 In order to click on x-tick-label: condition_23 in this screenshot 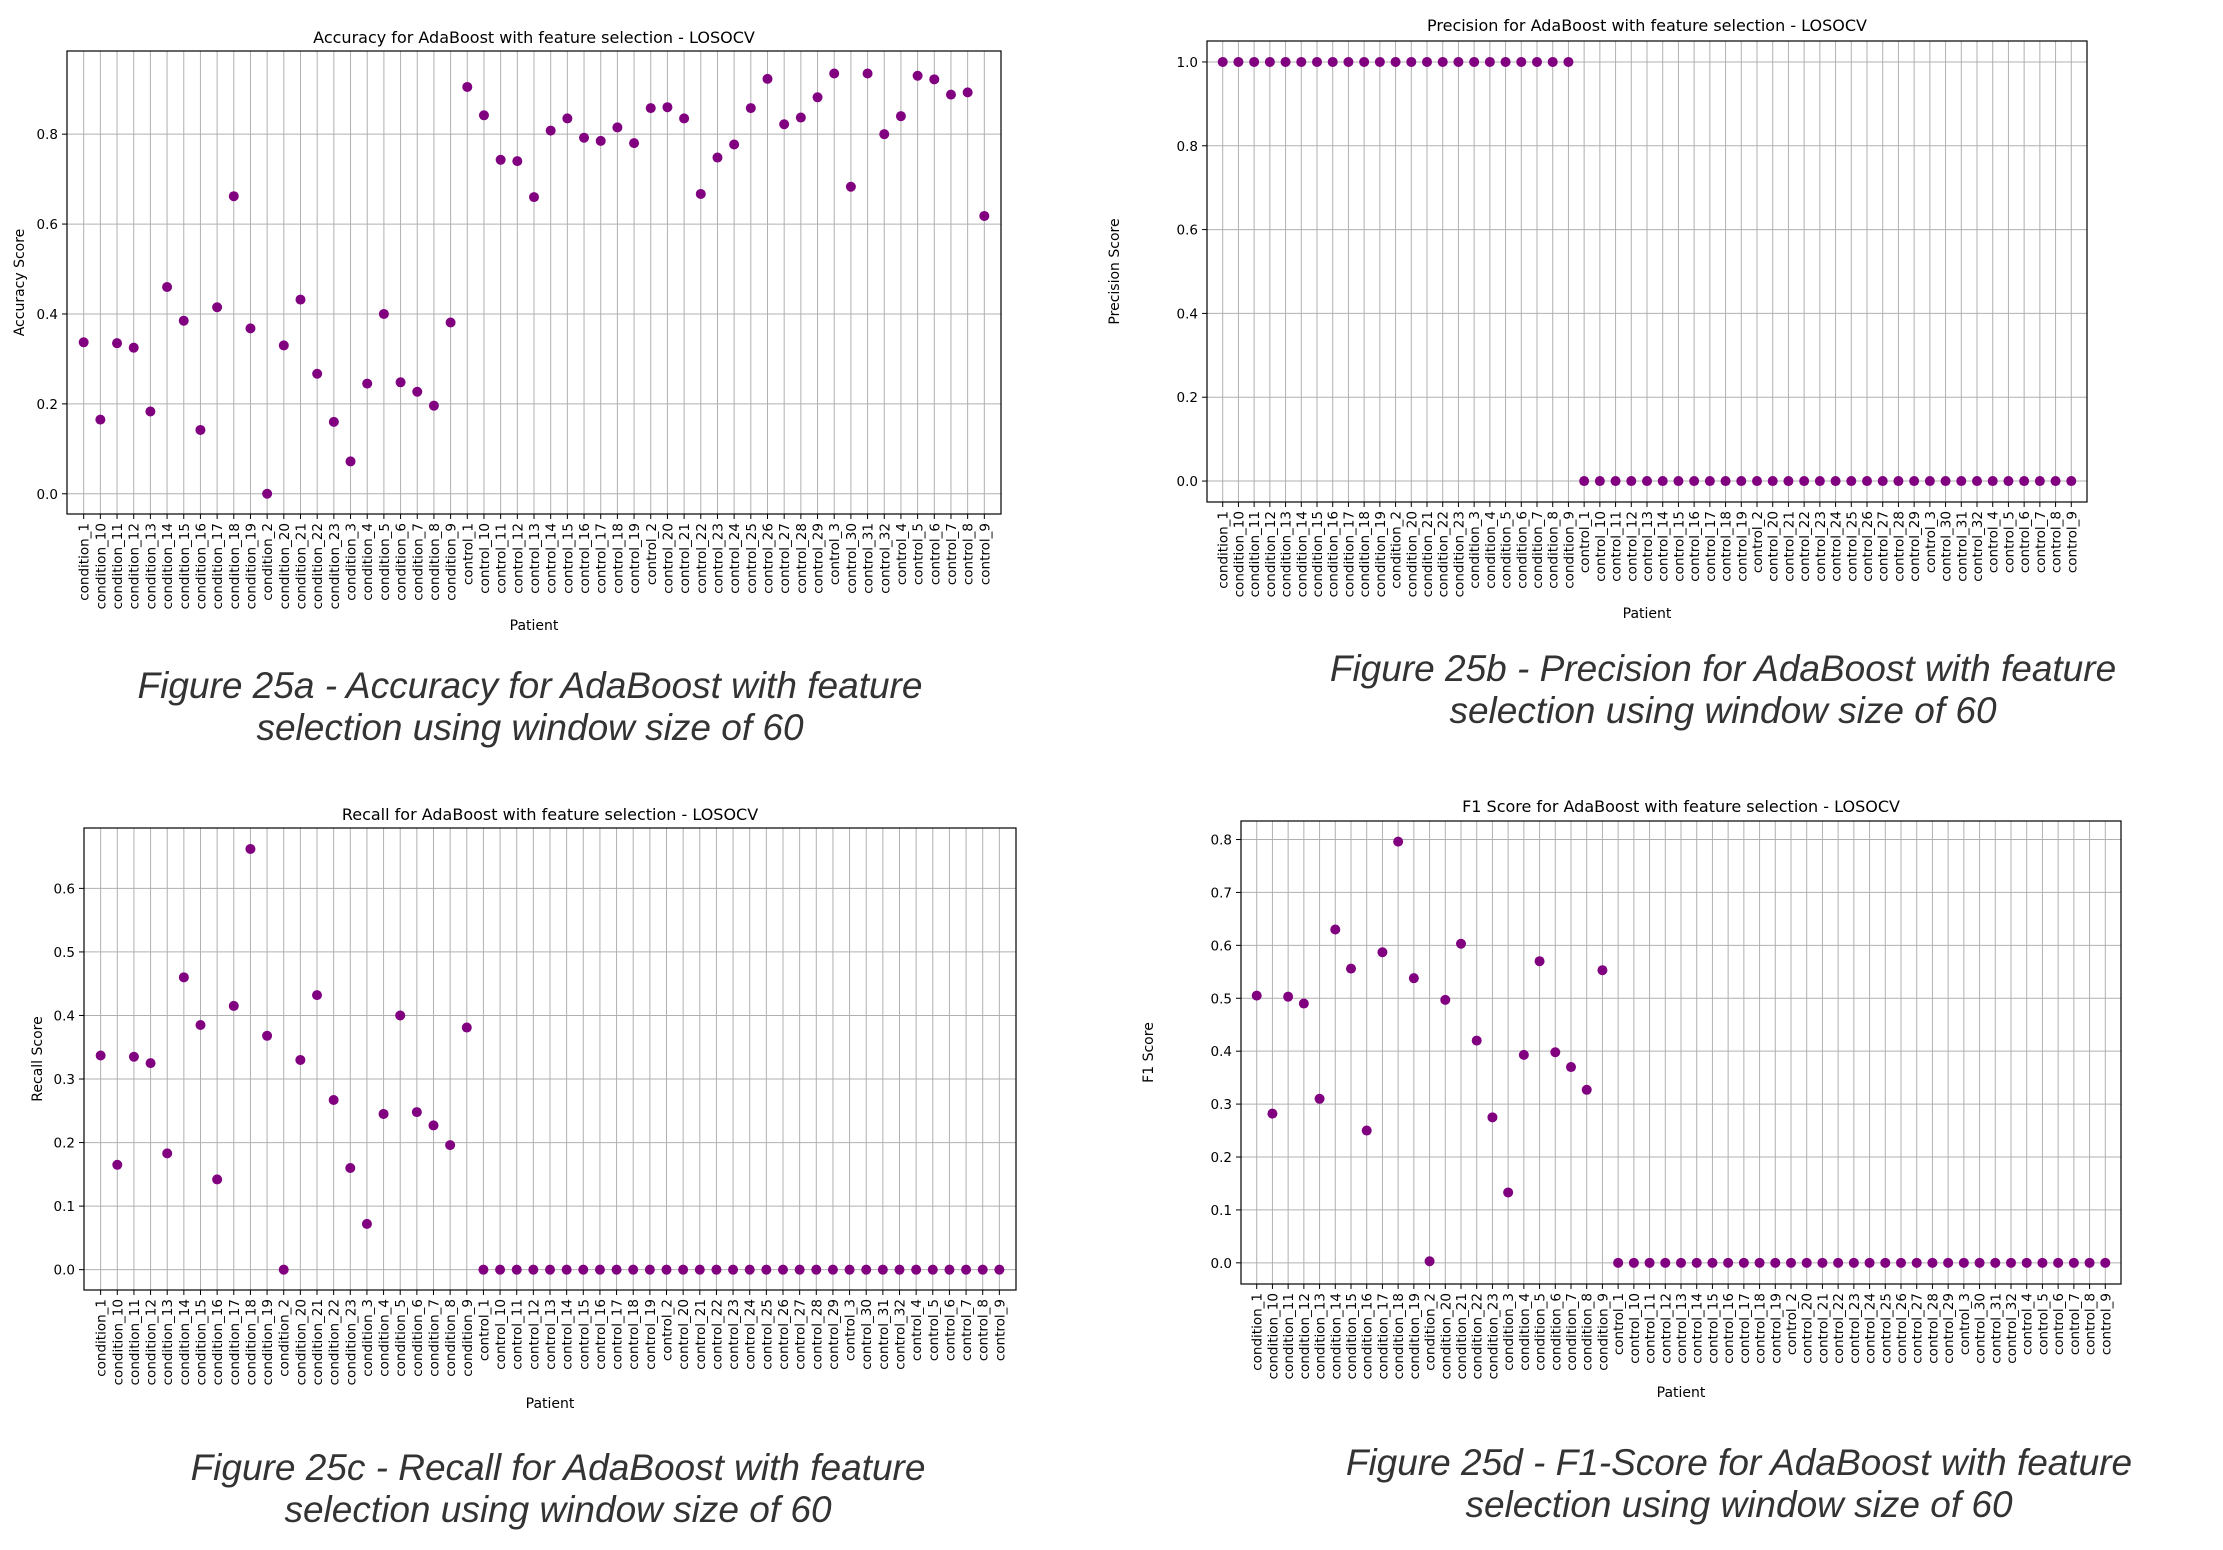, I will do `click(351, 1342)`.